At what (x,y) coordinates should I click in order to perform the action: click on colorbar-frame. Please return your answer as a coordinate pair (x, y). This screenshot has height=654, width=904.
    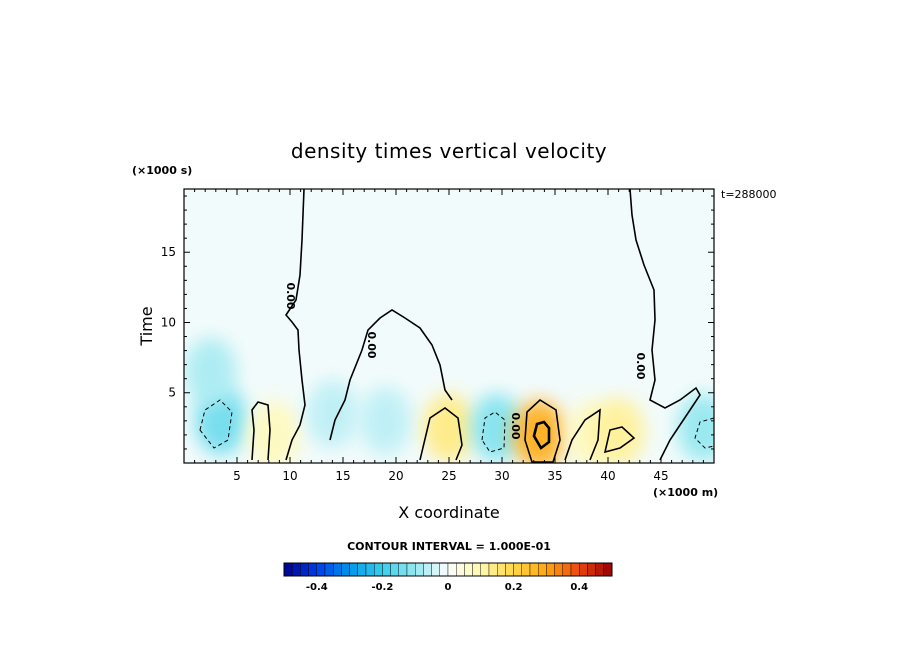
    Looking at the image, I should click on (448, 569).